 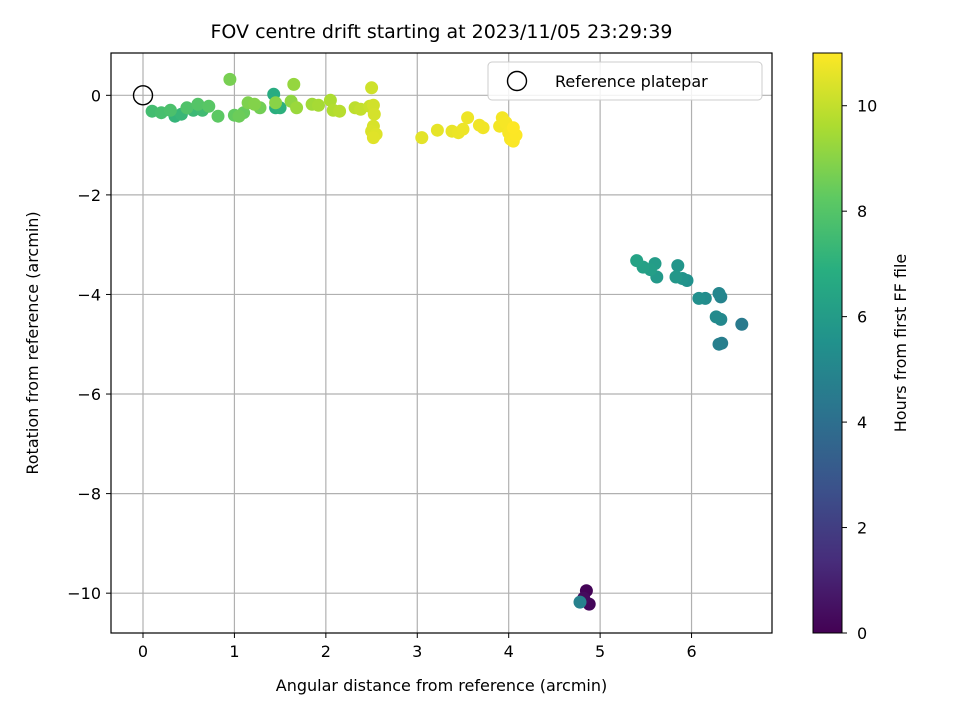 What do you see at coordinates (862, 422) in the screenshot?
I see `colorbar-tick-label: 4` at bounding box center [862, 422].